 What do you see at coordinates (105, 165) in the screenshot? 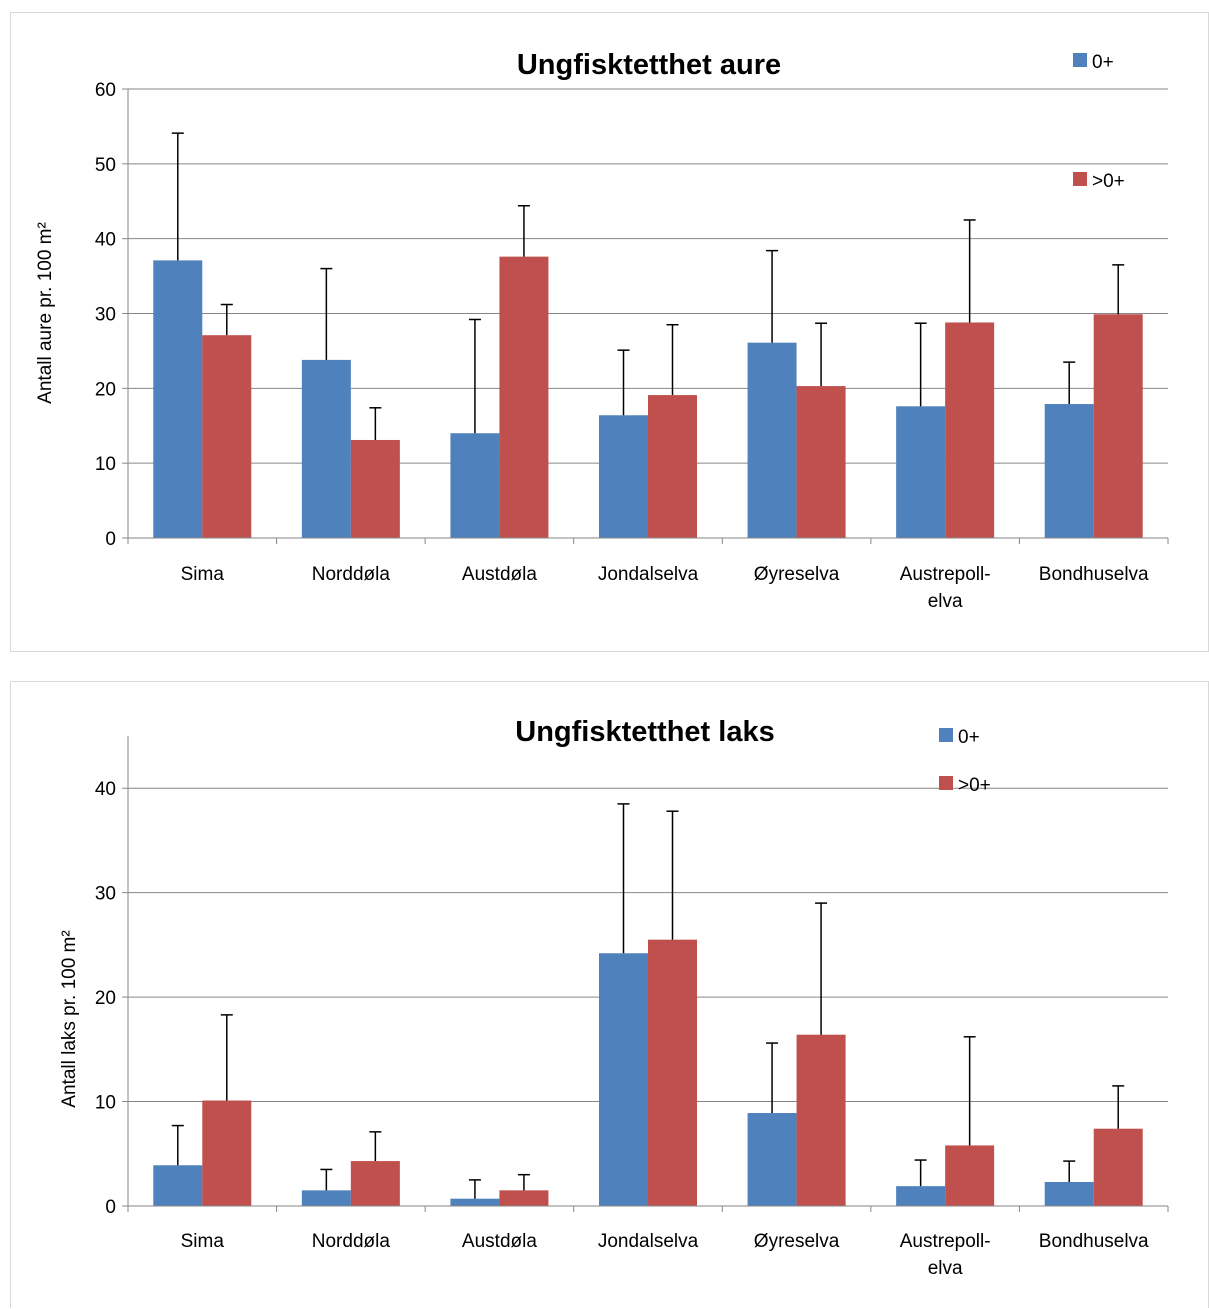
I see `y-tick-label-5: 50` at bounding box center [105, 165].